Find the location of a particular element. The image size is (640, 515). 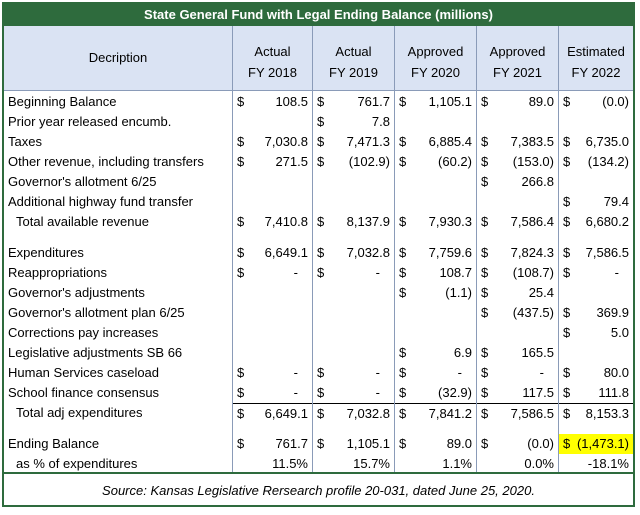

table-row: Additional highway fund transfer $79.4 is located at coordinates (318, 202).